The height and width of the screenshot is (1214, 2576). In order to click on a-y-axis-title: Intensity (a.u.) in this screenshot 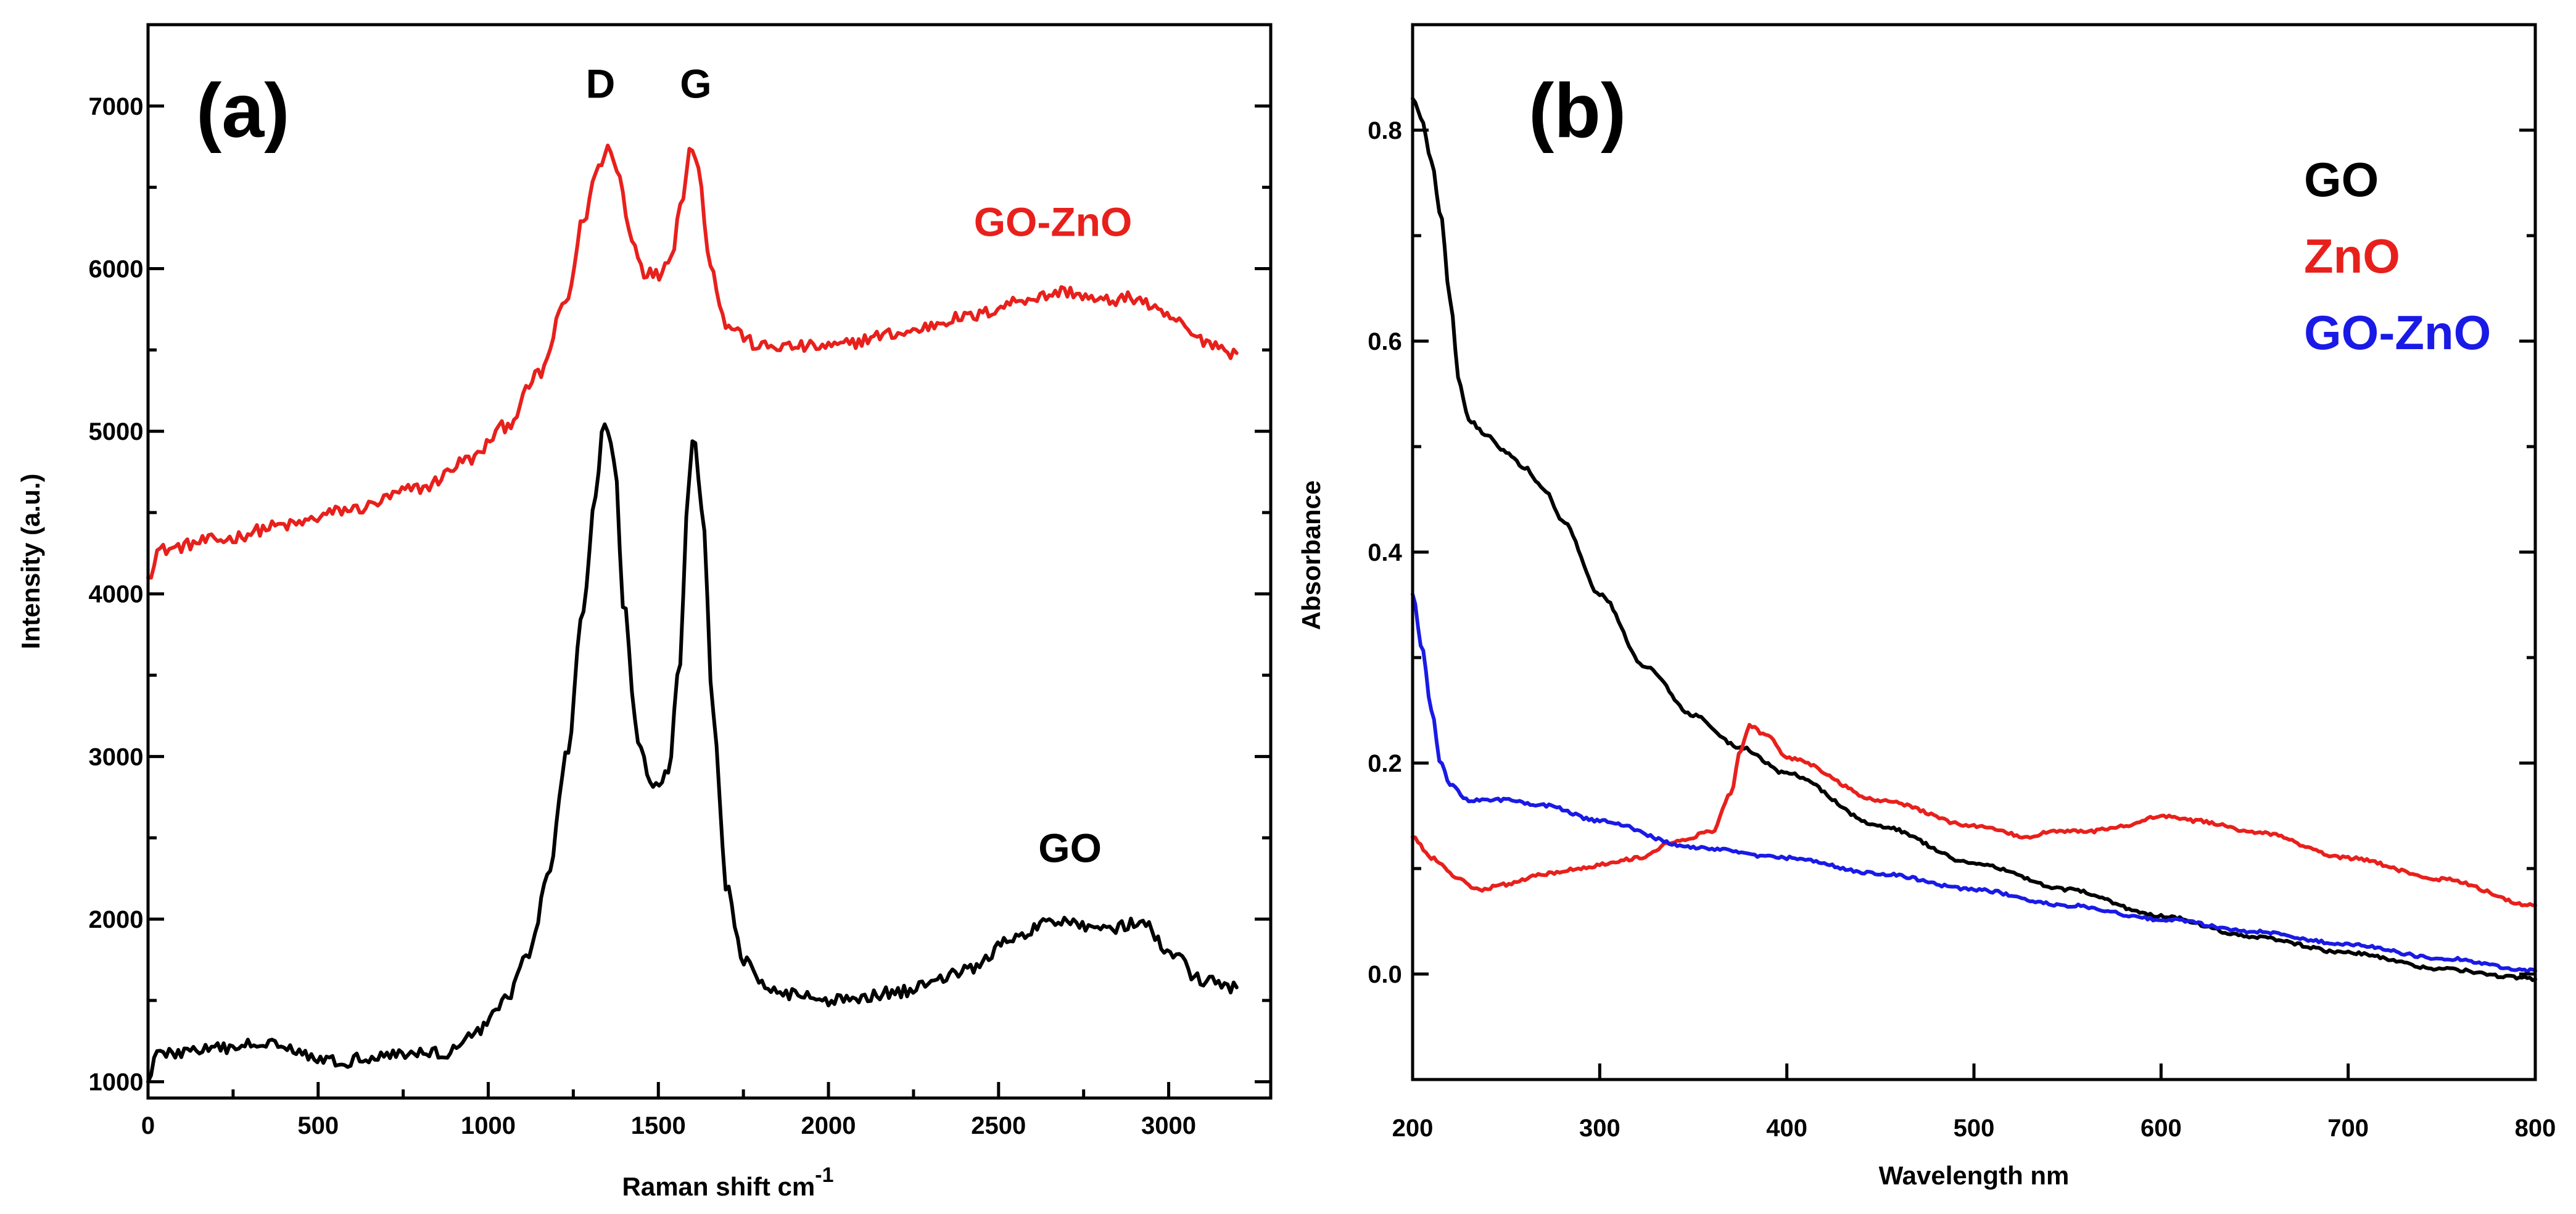, I will do `click(30, 562)`.